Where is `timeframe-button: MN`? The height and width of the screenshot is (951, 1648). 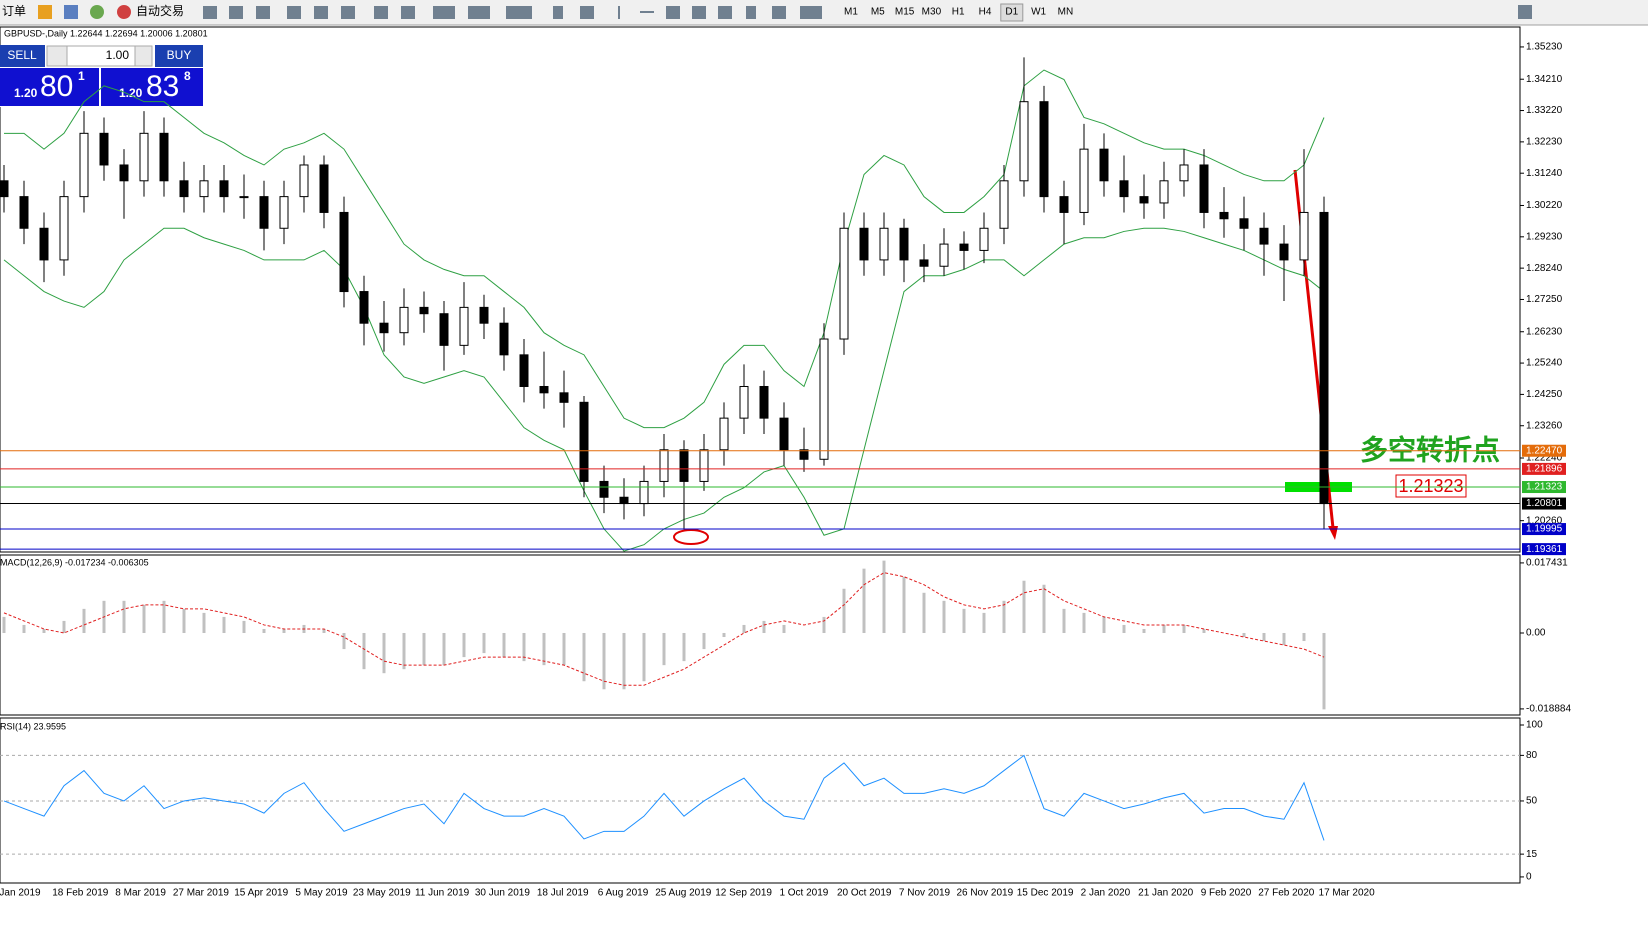 timeframe-button: MN is located at coordinates (1066, 12).